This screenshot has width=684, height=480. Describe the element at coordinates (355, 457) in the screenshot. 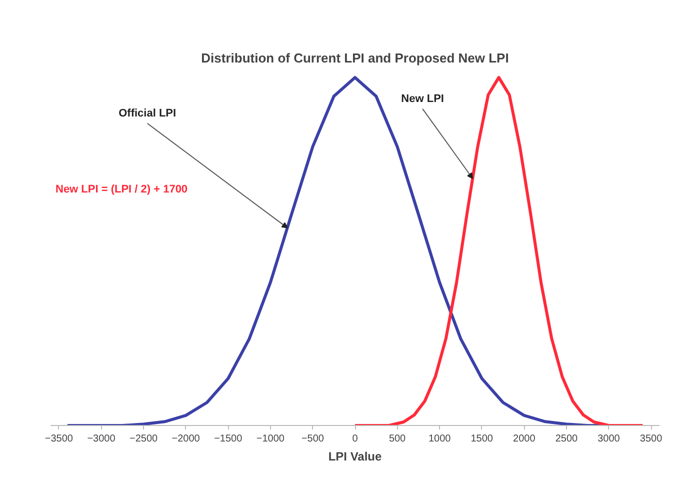

I see `x-axis-title: LPI Value` at that location.